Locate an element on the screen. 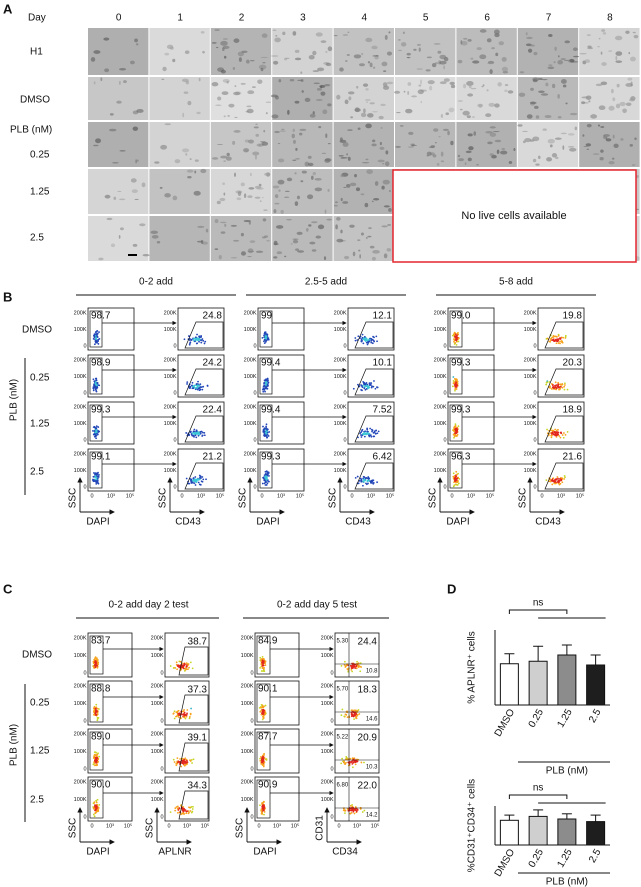 The height and width of the screenshot is (887, 641). gate-value: 12.1 is located at coordinates (383, 316).